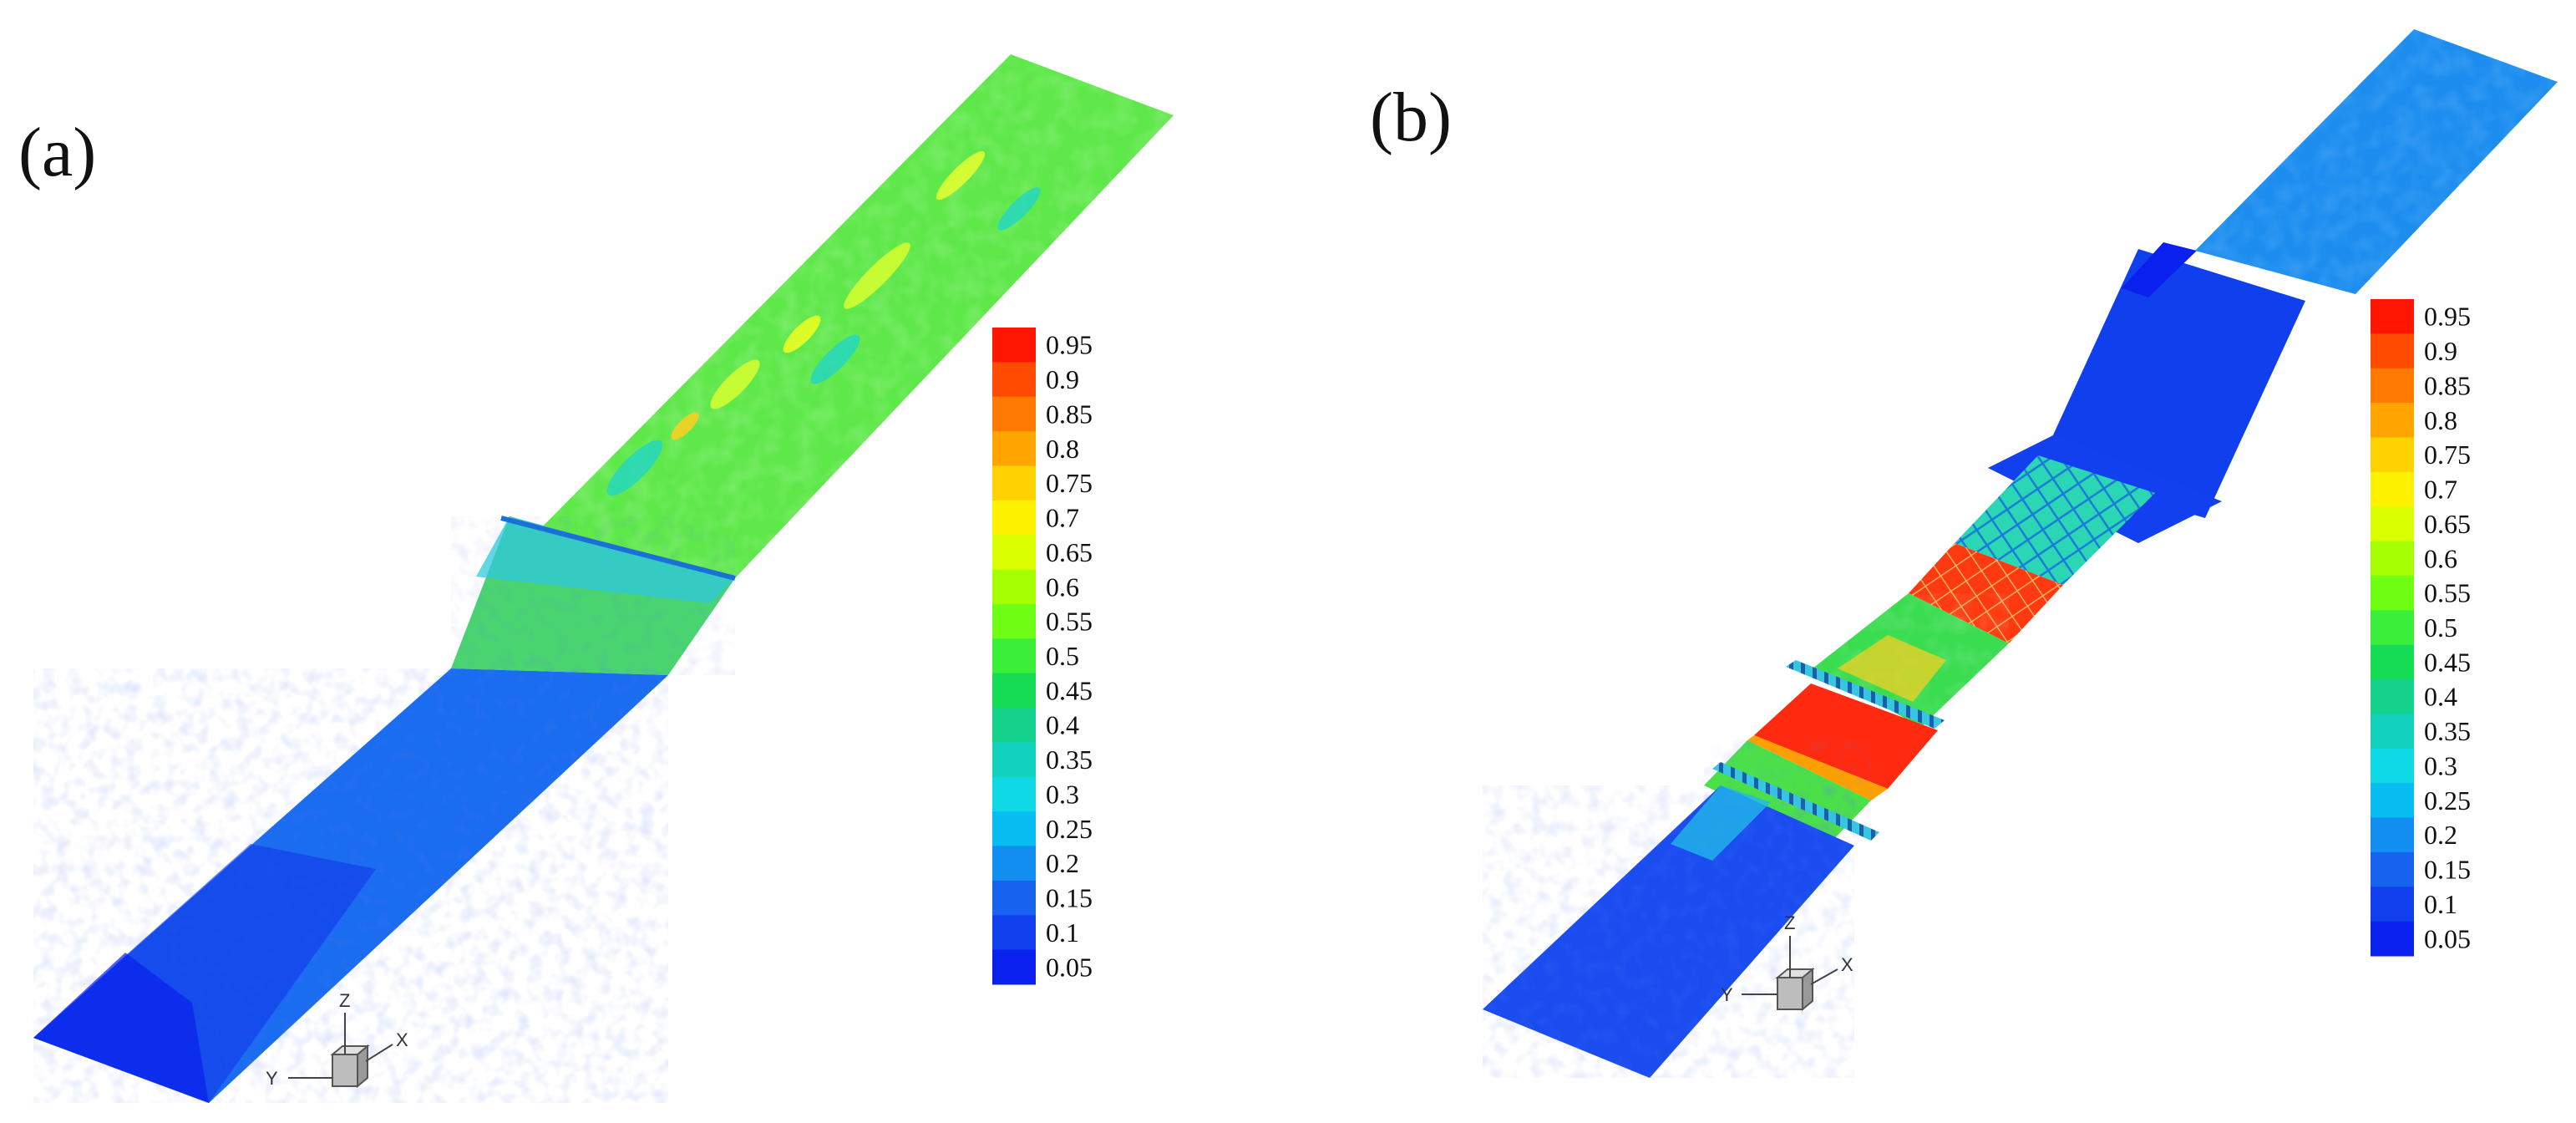 This screenshot has height=1123, width=2576. What do you see at coordinates (402, 1039) in the screenshot?
I see `axis-x-label-a: X` at bounding box center [402, 1039].